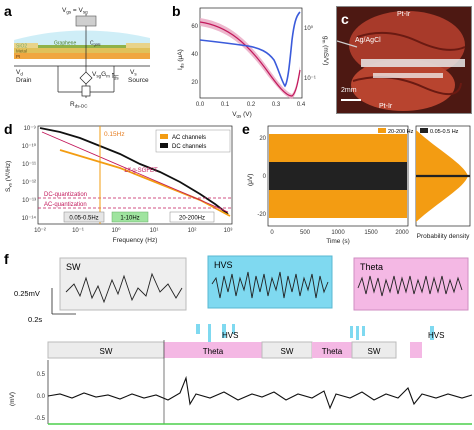 This screenshot has width=474, height=430. What do you see at coordinates (228, 231) in the screenshot?
I see `d-xtick-6: 10³` at bounding box center [228, 231].